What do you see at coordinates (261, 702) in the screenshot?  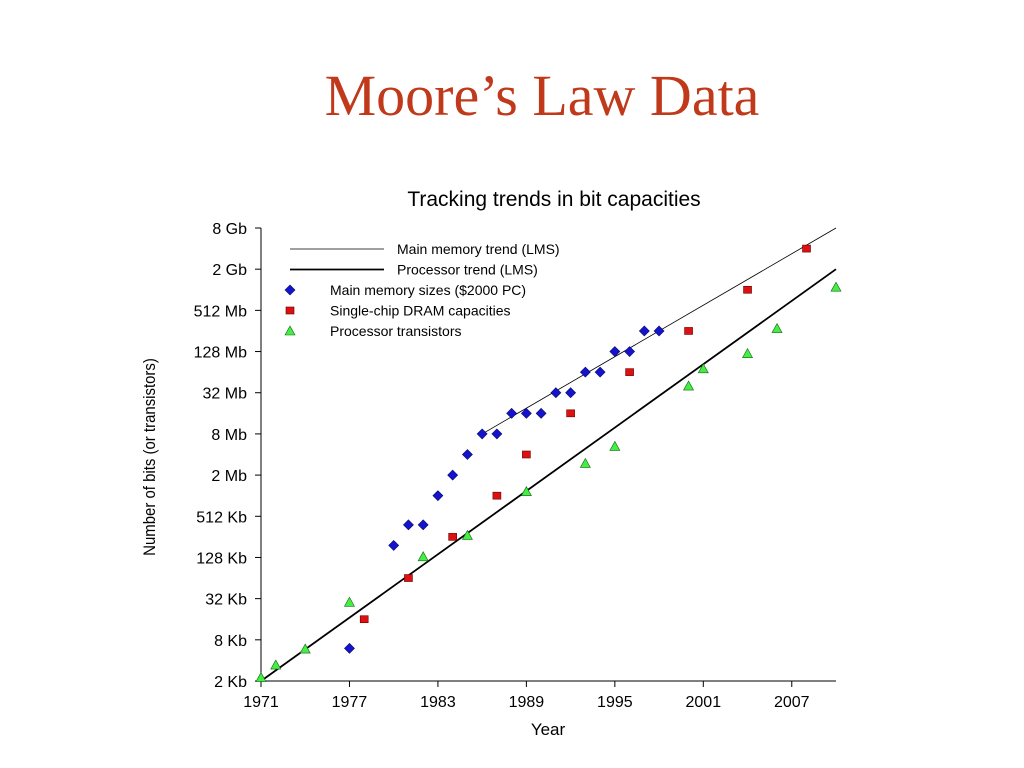 I see `x-tick-label: 1971` at bounding box center [261, 702].